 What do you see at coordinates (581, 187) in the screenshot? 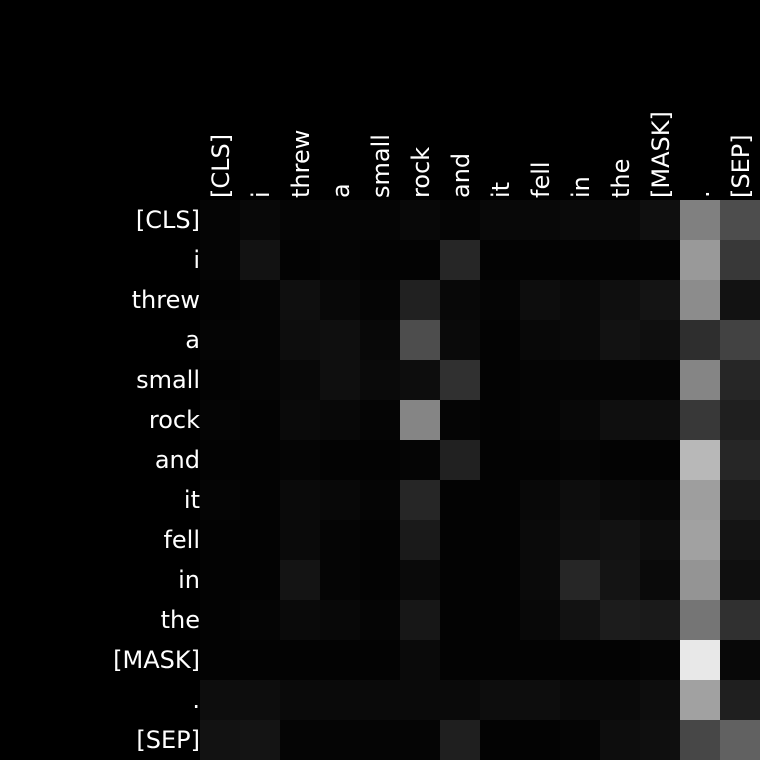
I see `x-token-label-9: in` at bounding box center [581, 187].